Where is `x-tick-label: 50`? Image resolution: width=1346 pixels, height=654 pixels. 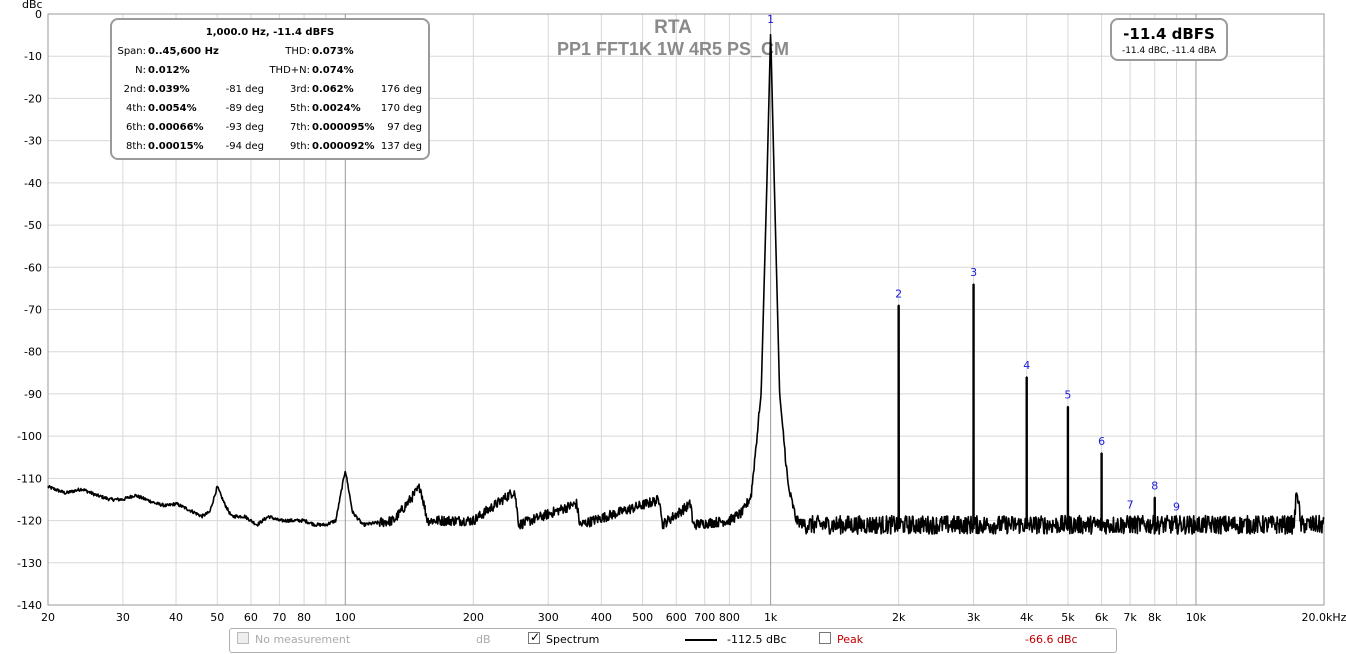
x-tick-label: 50 is located at coordinates (217, 617).